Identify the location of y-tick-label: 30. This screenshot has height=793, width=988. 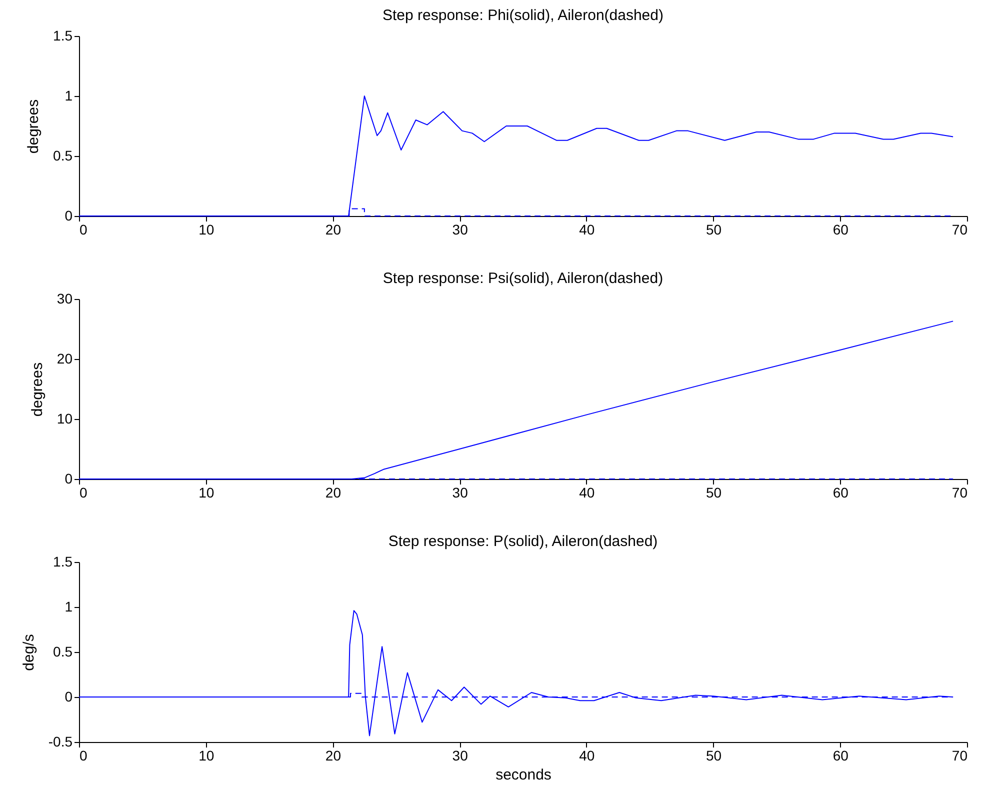
(64, 298).